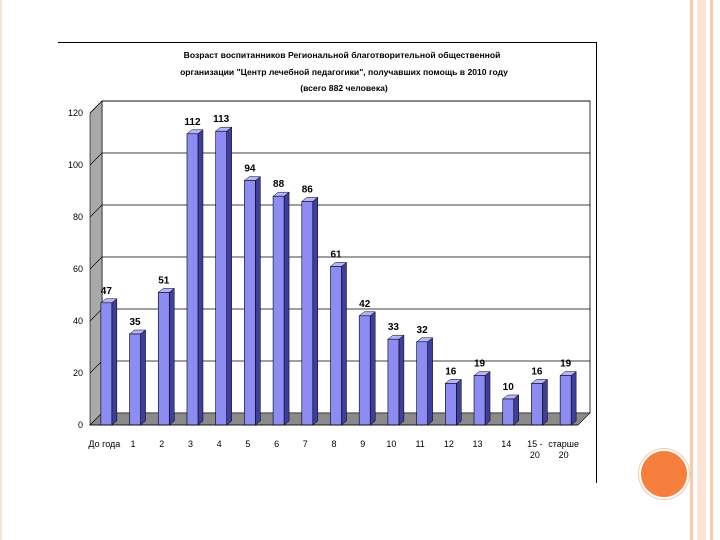 The width and height of the screenshot is (720, 540). I want to click on y-tick-label: 80, so click(78, 217).